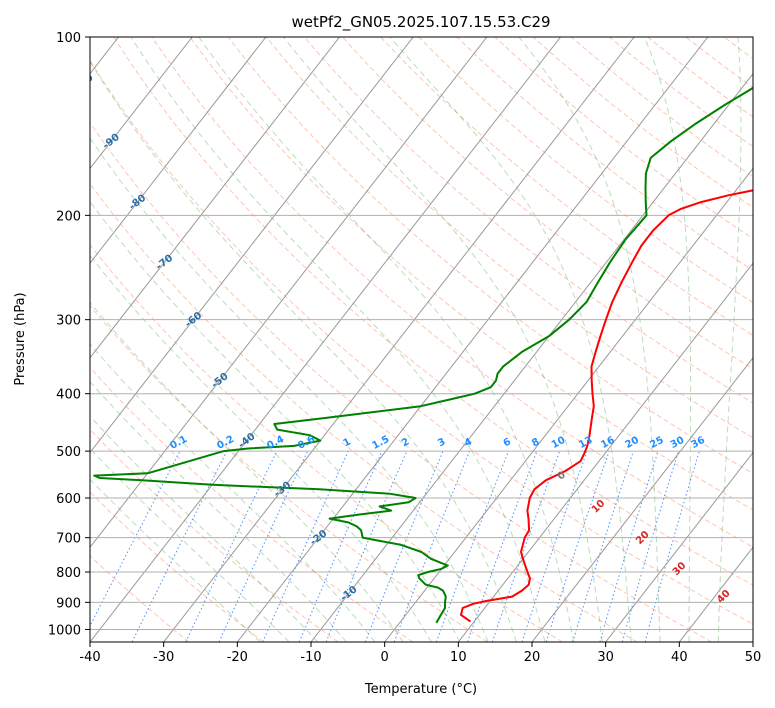 This screenshot has height=708, width=775. Describe the element at coordinates (164, 263) in the screenshot. I see `isotherm-label: -70` at that location.